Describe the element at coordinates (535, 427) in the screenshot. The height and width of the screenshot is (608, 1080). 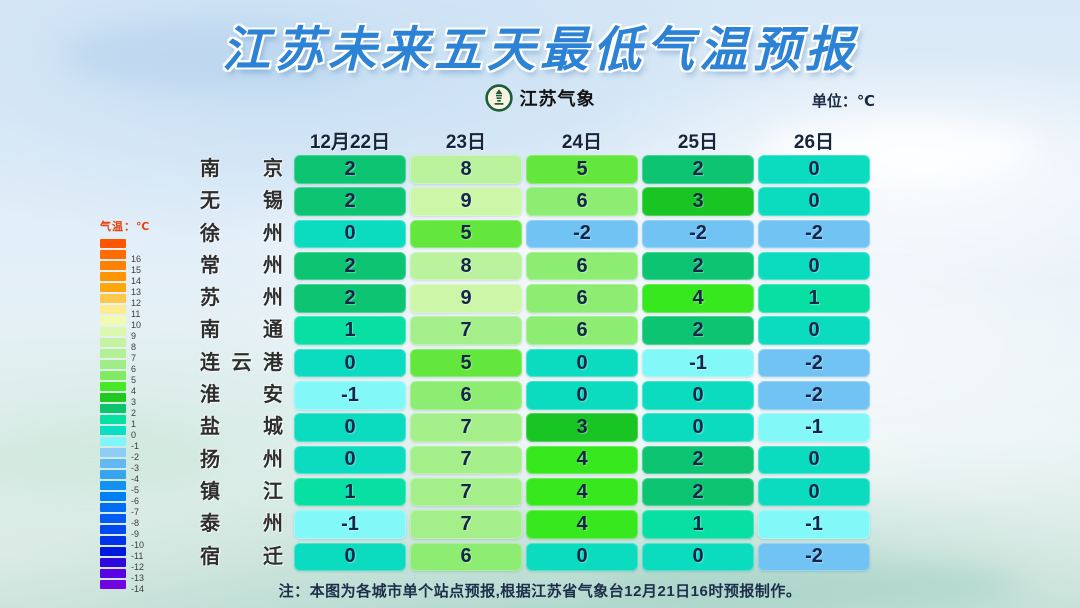
I see `table-row: 盐城 0 7 3 0 -1` at that location.